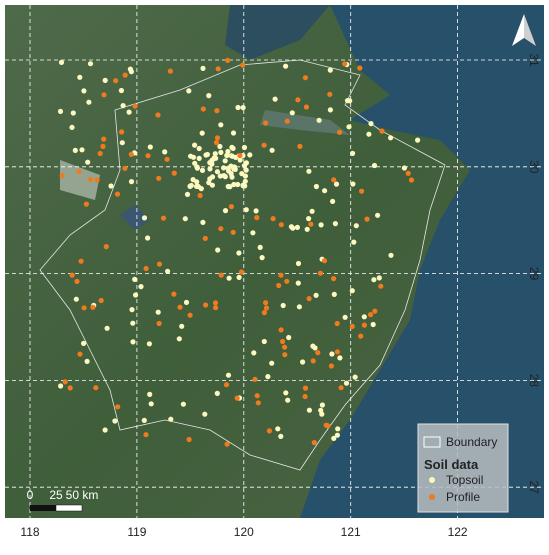  Describe the element at coordinates (456, 488) in the screenshot. I see `legend-items: Topsoil Profile` at that location.